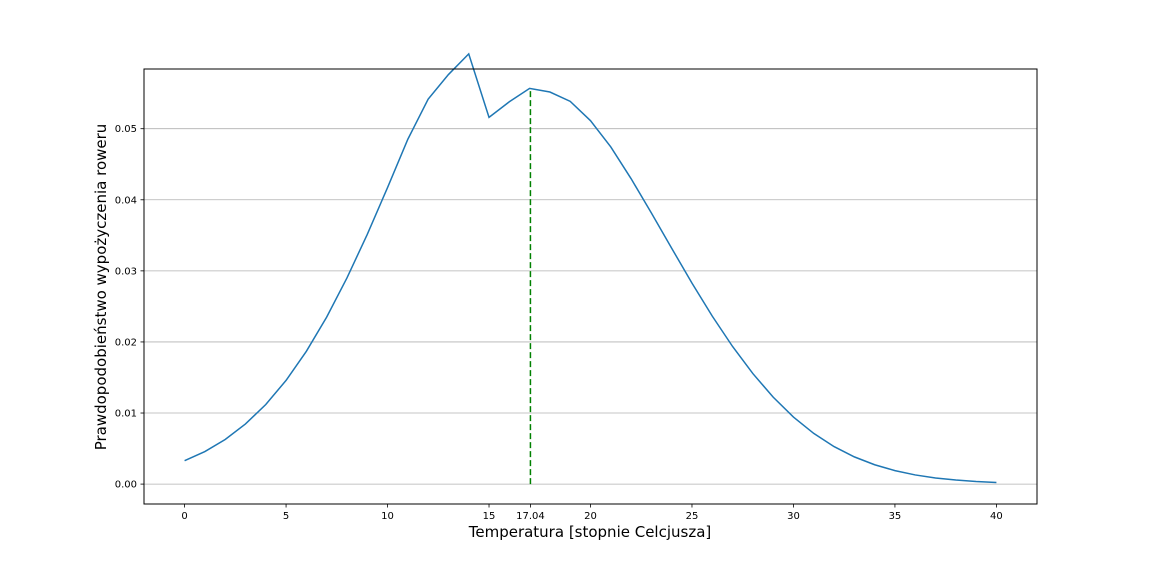  Describe the element at coordinates (286, 516) in the screenshot. I see `x-tick-label: 5` at that location.